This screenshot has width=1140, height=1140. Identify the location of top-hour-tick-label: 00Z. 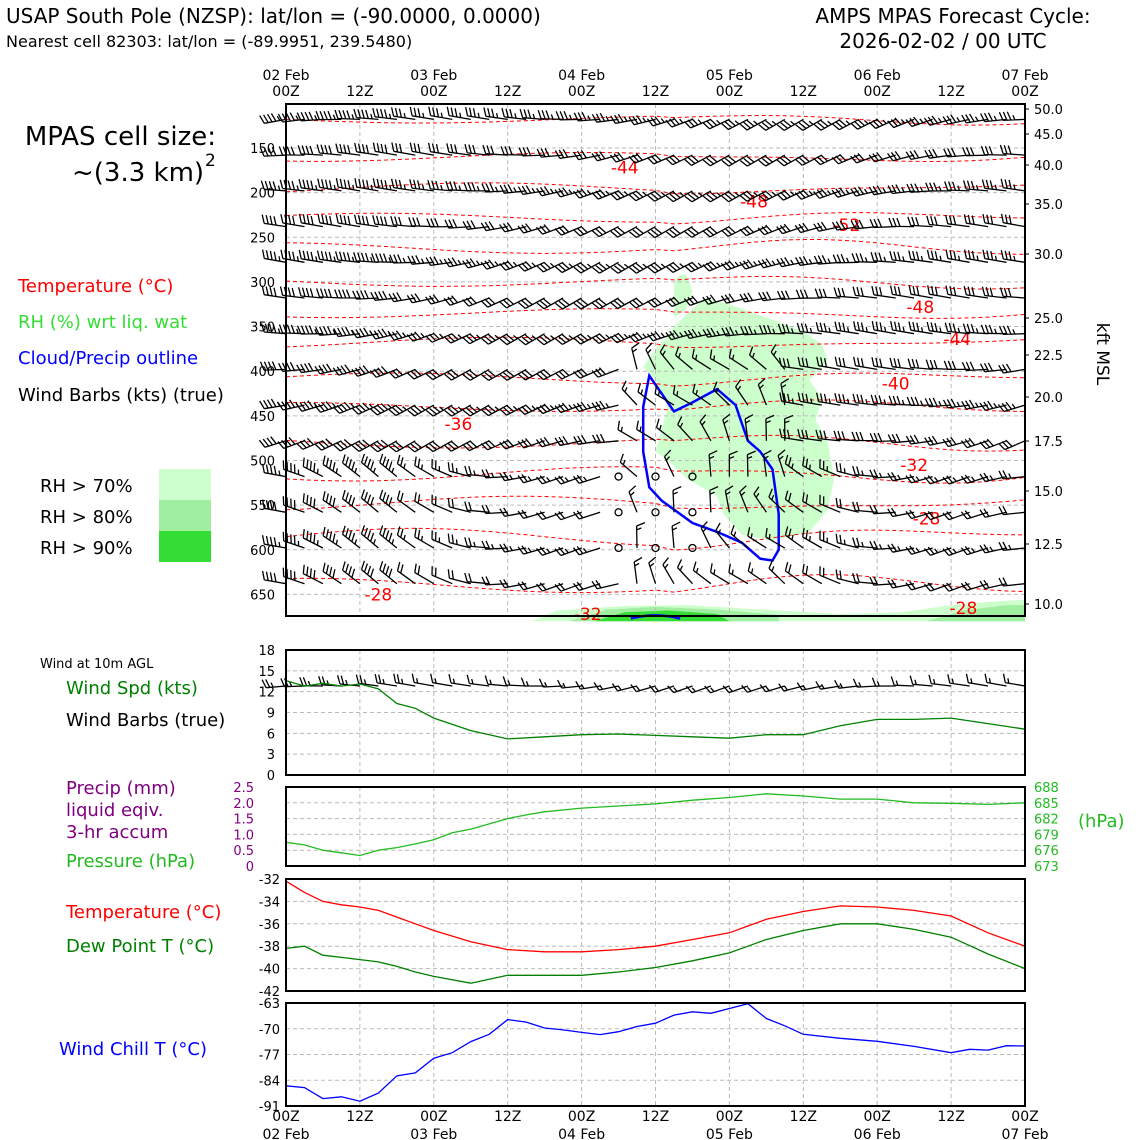
(285, 92).